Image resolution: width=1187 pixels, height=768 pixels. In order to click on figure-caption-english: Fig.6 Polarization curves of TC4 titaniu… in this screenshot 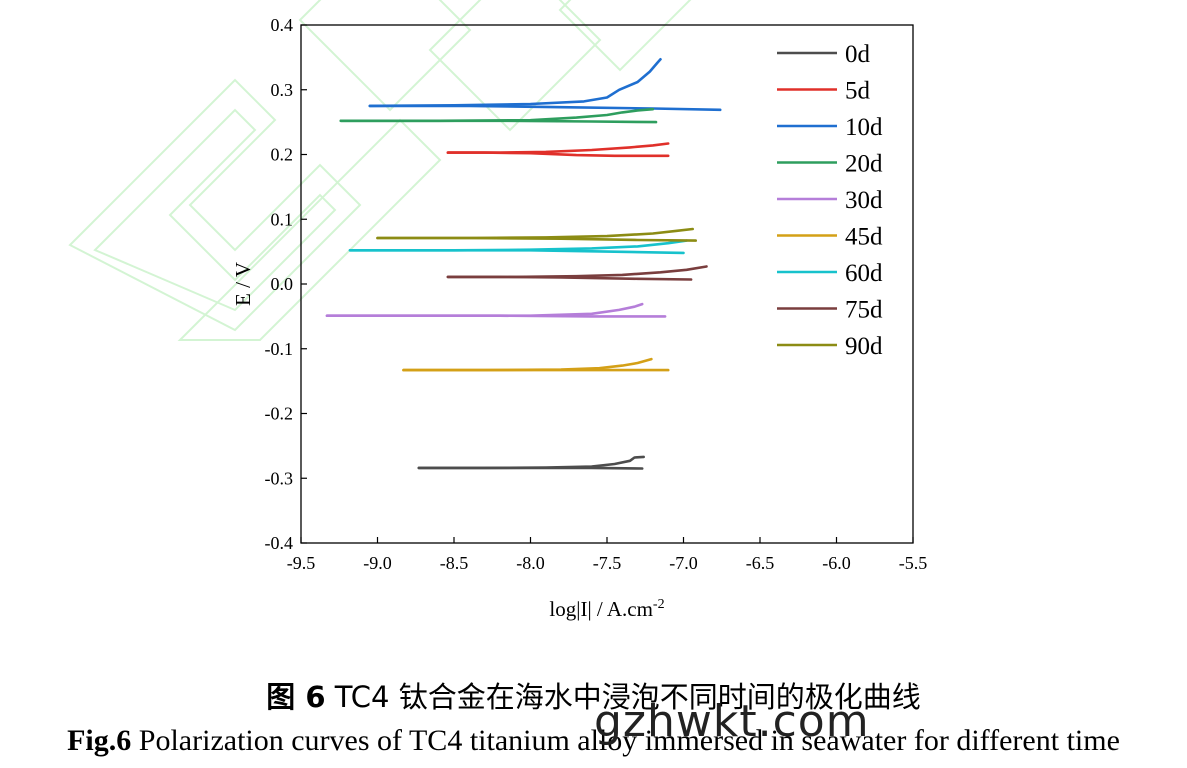, I will do `click(593, 741)`.